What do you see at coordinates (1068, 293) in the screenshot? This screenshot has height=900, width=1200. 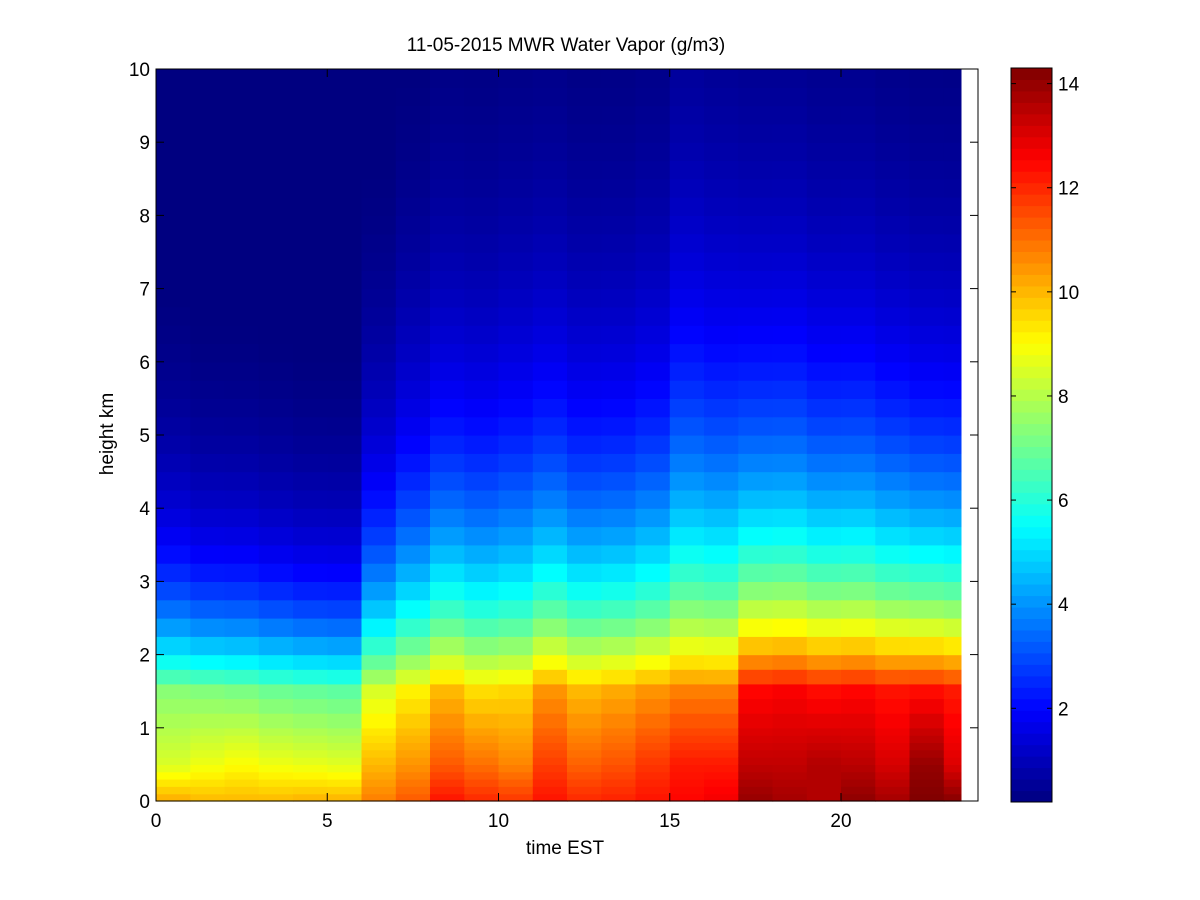 I see `colorbar-tick-label: 10` at bounding box center [1068, 293].